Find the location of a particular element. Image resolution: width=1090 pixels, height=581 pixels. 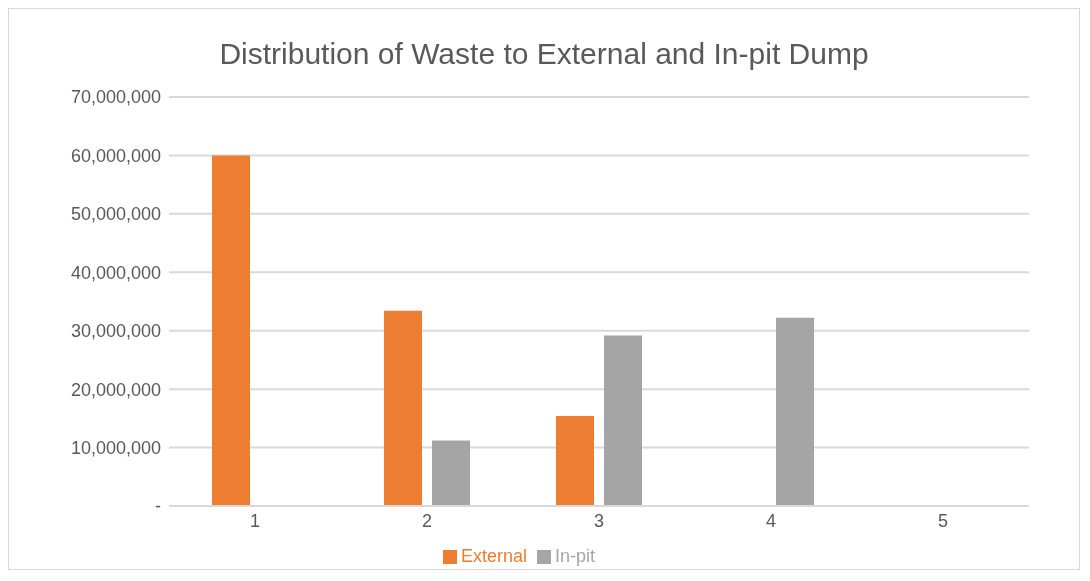

y-tick-label: 70,000,000 is located at coordinates (115, 97).